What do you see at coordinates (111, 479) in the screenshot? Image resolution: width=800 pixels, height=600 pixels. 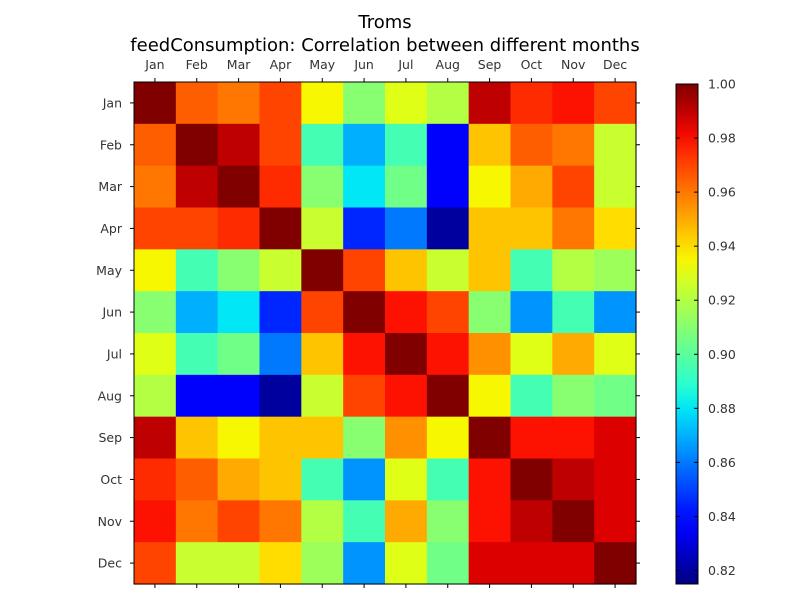 I see `y-tick-label: Oct` at bounding box center [111, 479].